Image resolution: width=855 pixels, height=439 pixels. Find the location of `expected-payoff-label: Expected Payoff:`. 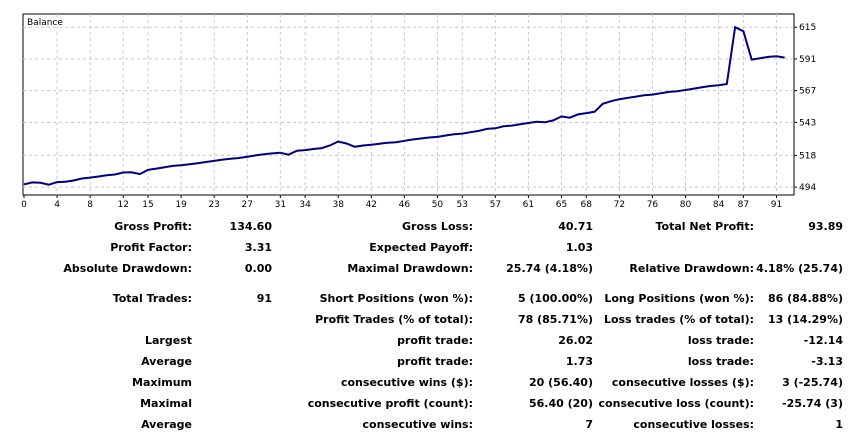

expected-payoff-label: Expected Payoff: is located at coordinates (421, 247).